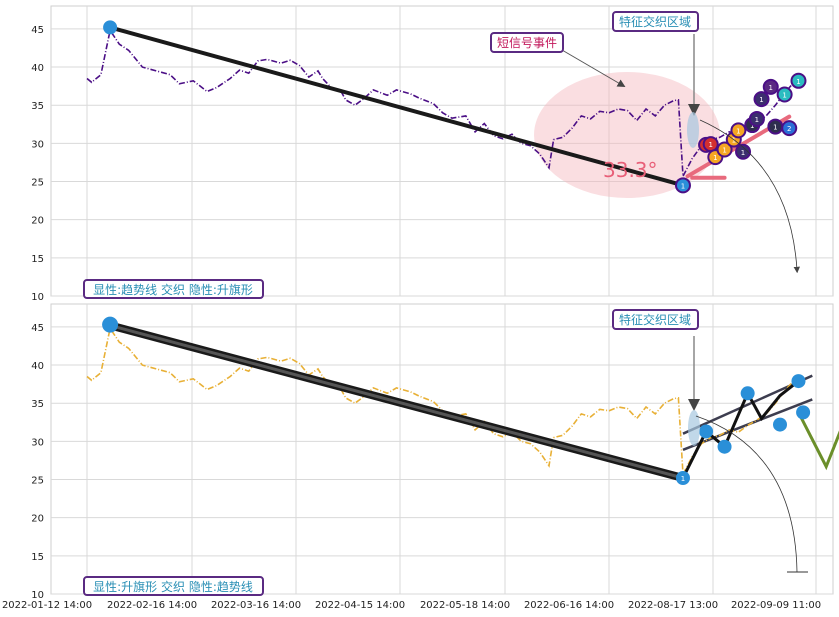 This screenshot has height=617, width=839. Describe the element at coordinates (152, 605) in the screenshot. I see `x-tick-label: 2022-02-16 14:00` at that location.